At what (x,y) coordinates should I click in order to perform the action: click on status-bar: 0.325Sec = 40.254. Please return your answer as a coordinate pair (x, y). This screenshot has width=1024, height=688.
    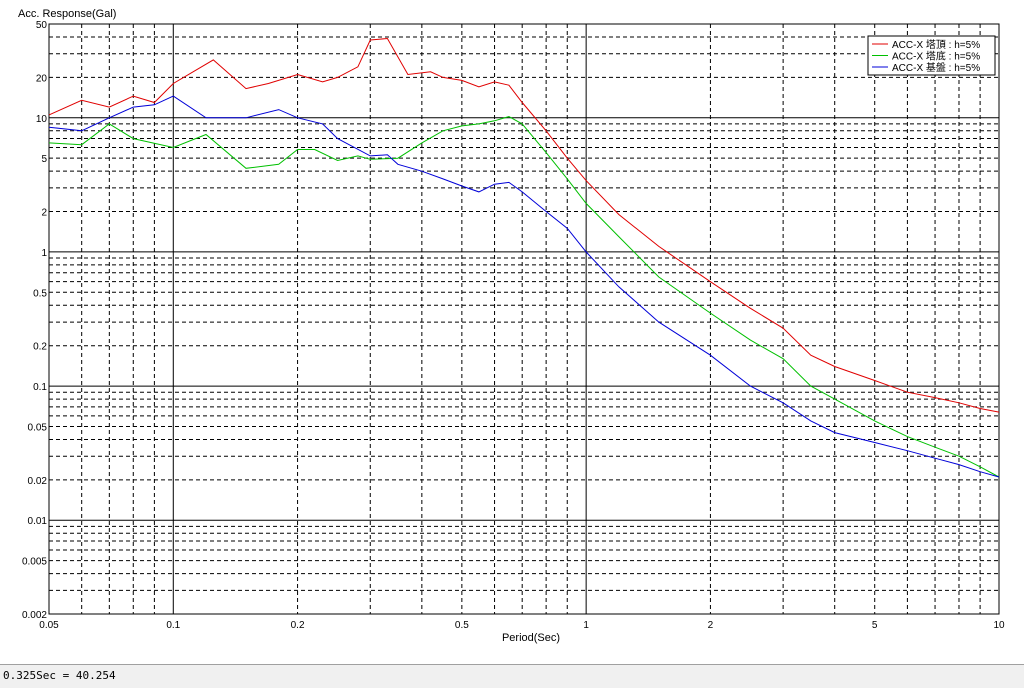
    Looking at the image, I should click on (512, 676).